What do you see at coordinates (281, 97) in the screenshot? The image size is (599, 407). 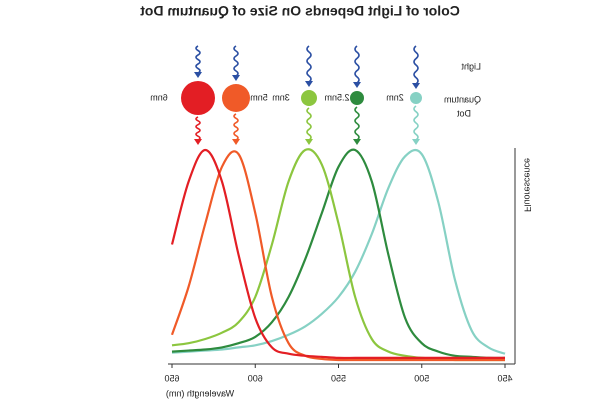 I see `dot-size-label: 3nm` at bounding box center [281, 97].